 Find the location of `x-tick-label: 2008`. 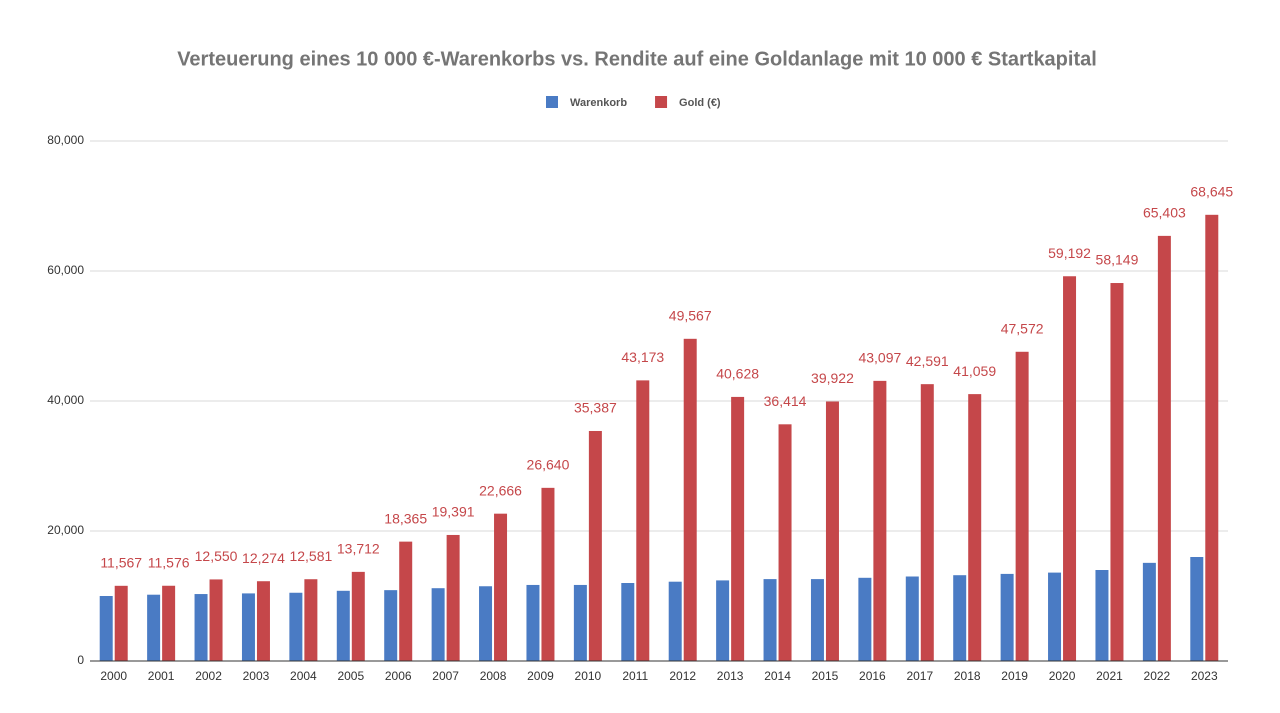

x-tick-label: 2008 is located at coordinates (493, 676).